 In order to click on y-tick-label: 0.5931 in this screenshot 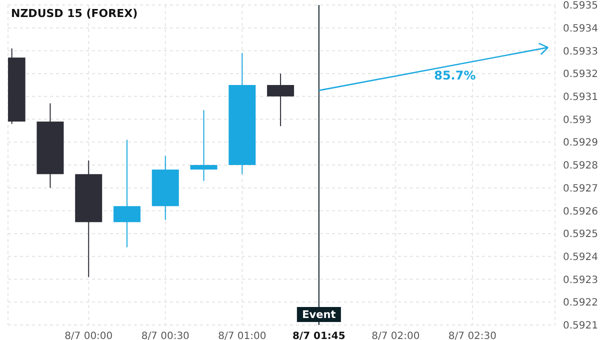, I will do `click(580, 97)`.